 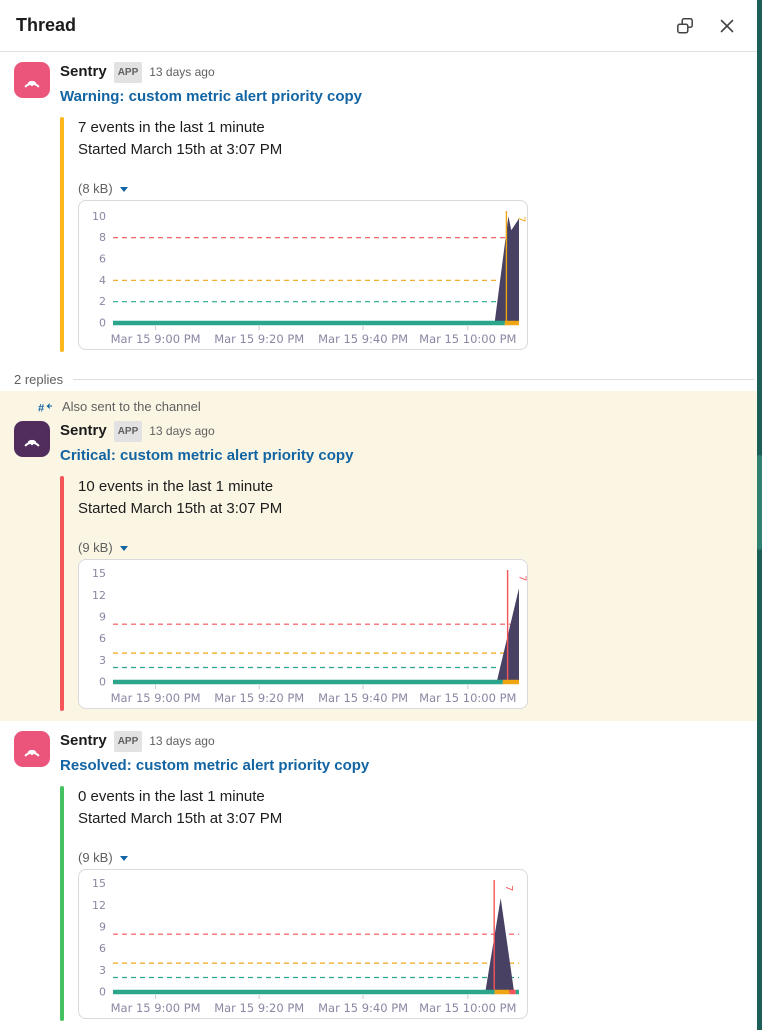 What do you see at coordinates (171, 796) in the screenshot?
I see `events-count-line: 0 events in the last 1 minute` at bounding box center [171, 796].